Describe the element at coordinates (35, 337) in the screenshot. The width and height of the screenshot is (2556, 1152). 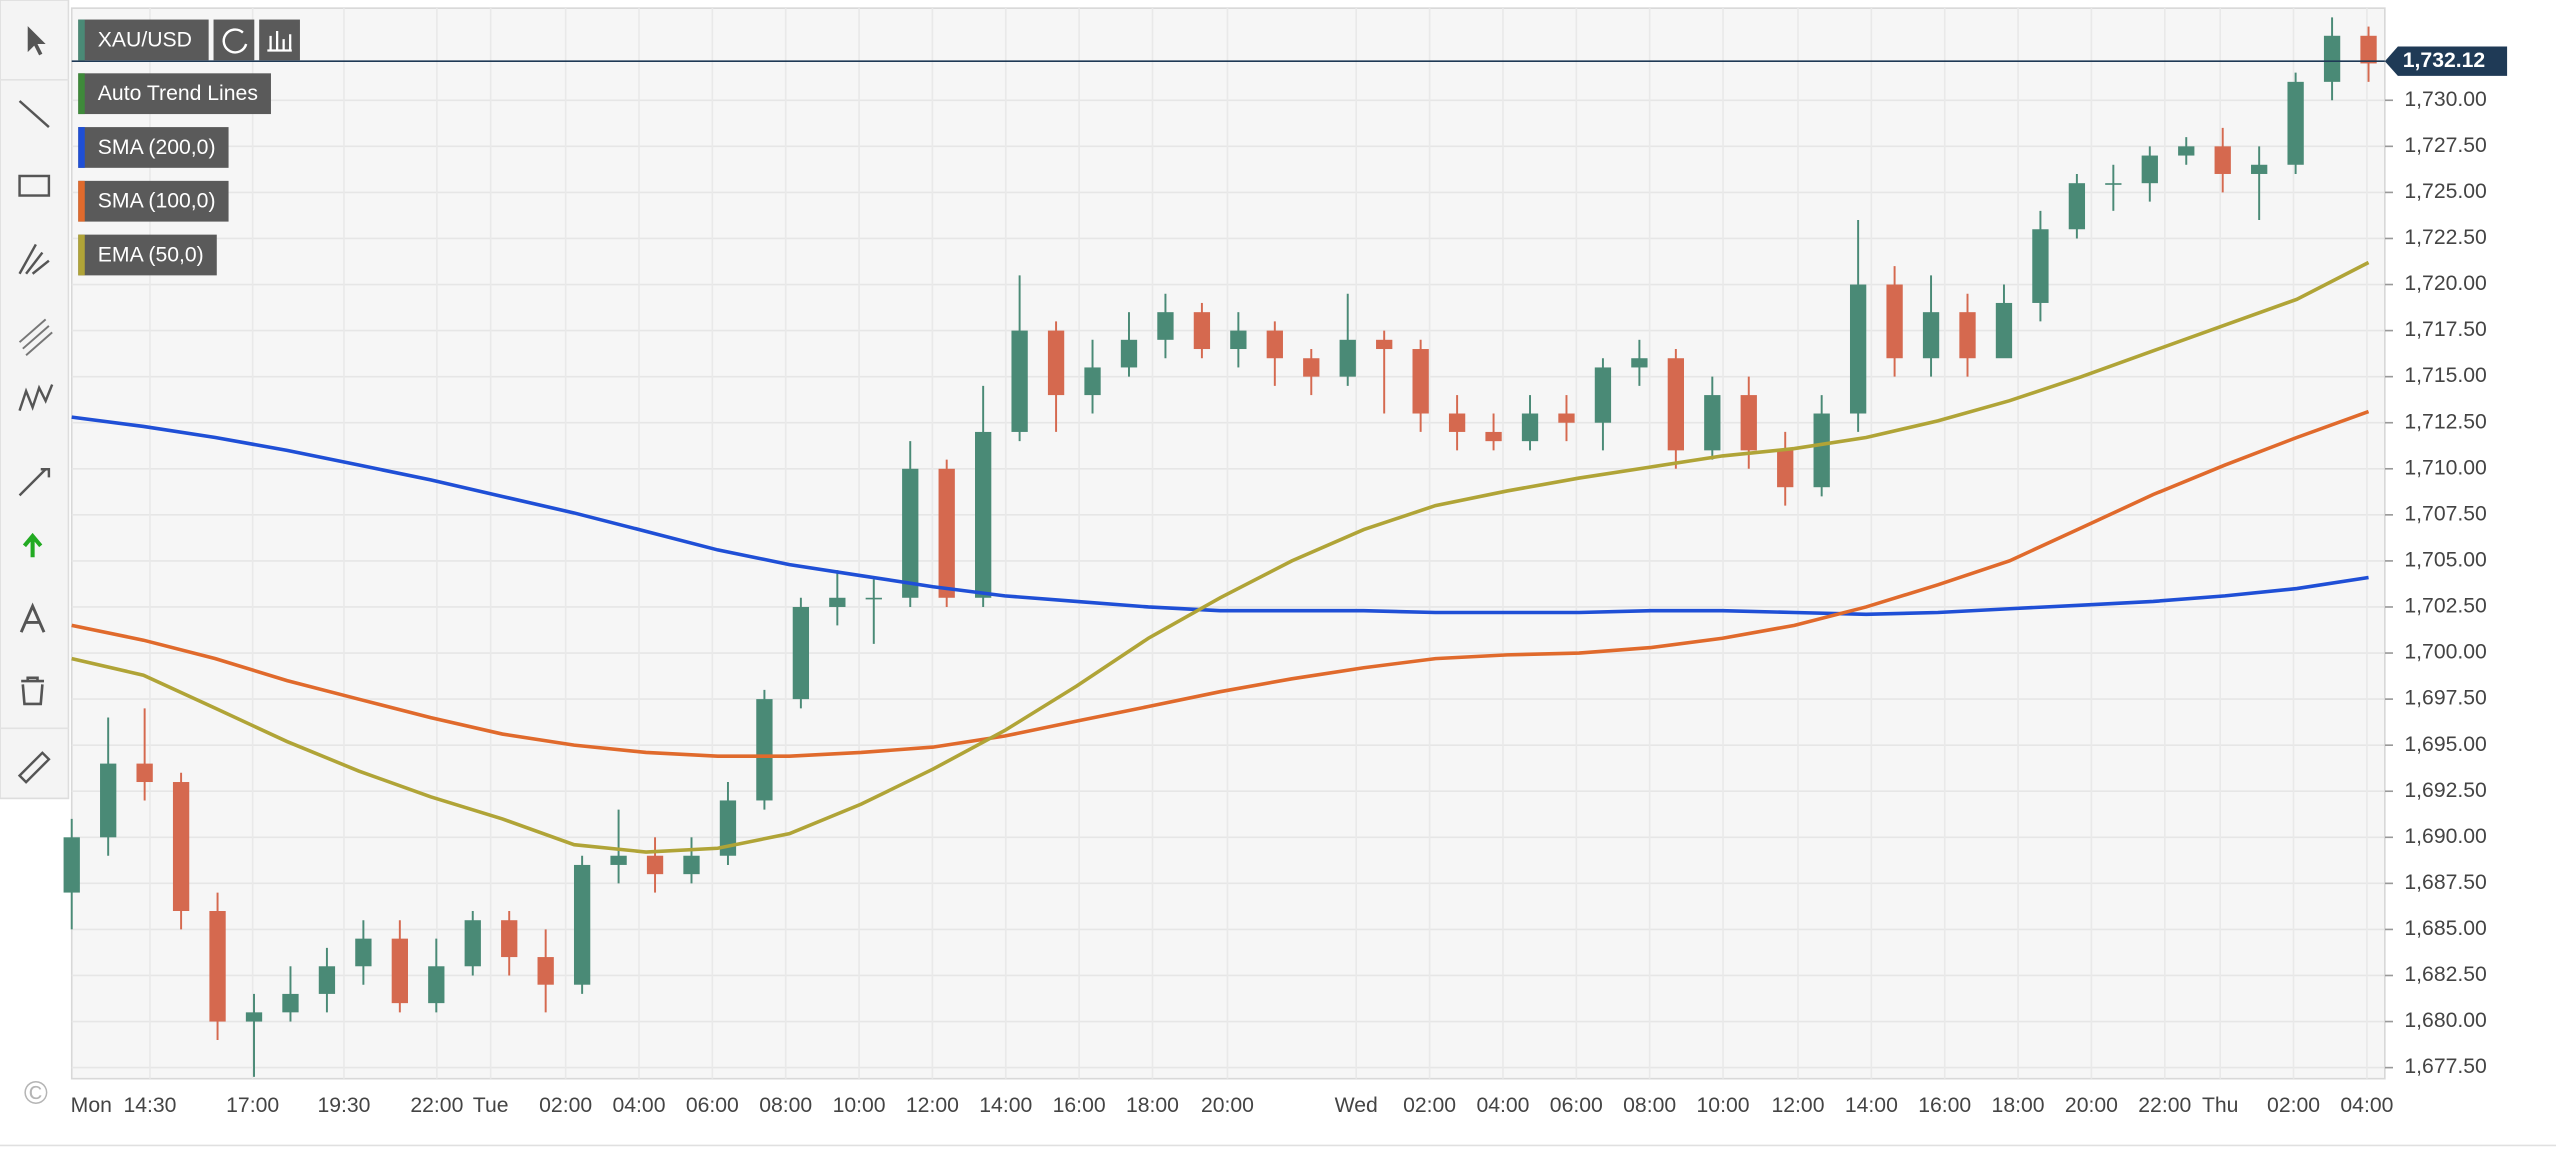
I see `channel-tool` at that location.